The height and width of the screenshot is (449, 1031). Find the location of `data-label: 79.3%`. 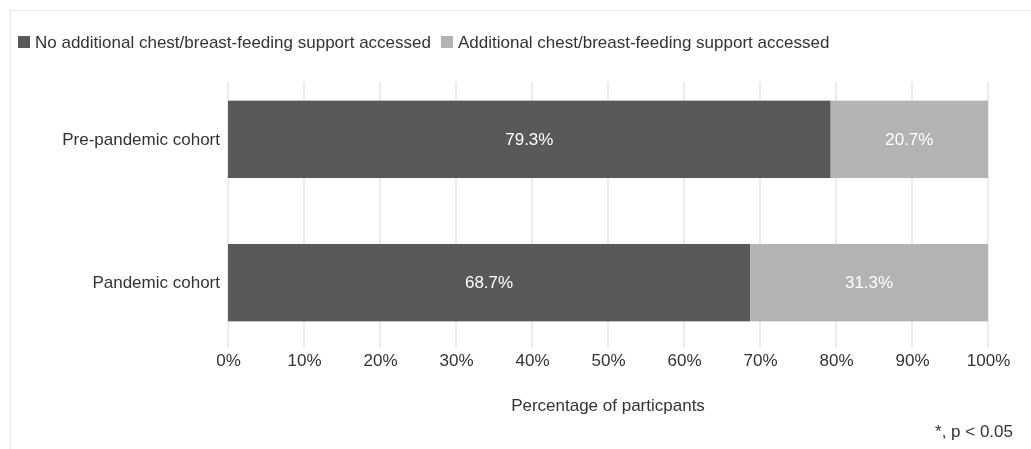

data-label: 79.3% is located at coordinates (529, 139).